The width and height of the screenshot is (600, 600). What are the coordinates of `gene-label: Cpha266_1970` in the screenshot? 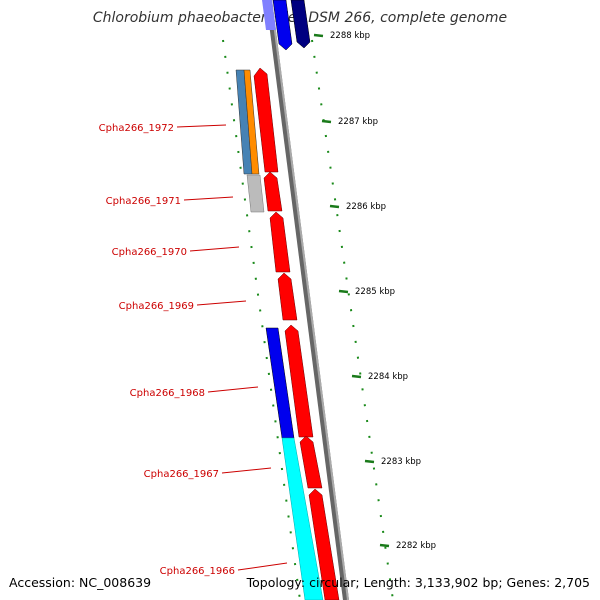 It's located at (149, 252).